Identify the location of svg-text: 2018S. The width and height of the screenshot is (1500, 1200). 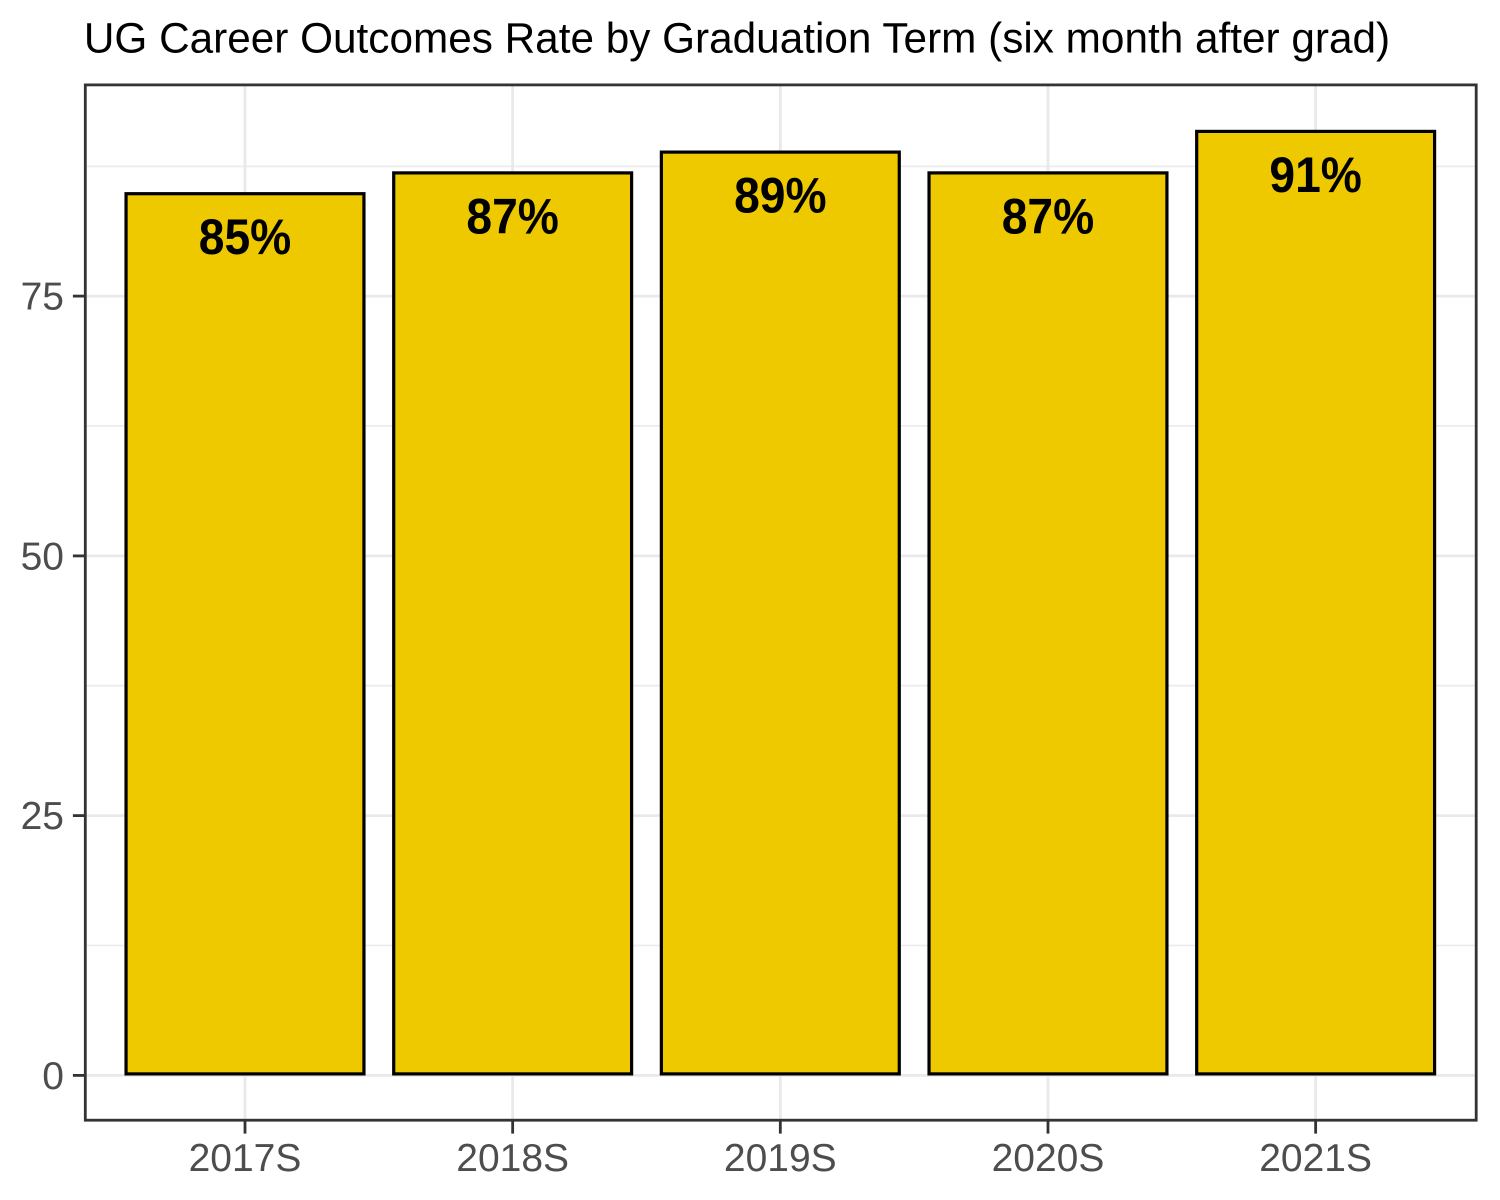
(512, 1158).